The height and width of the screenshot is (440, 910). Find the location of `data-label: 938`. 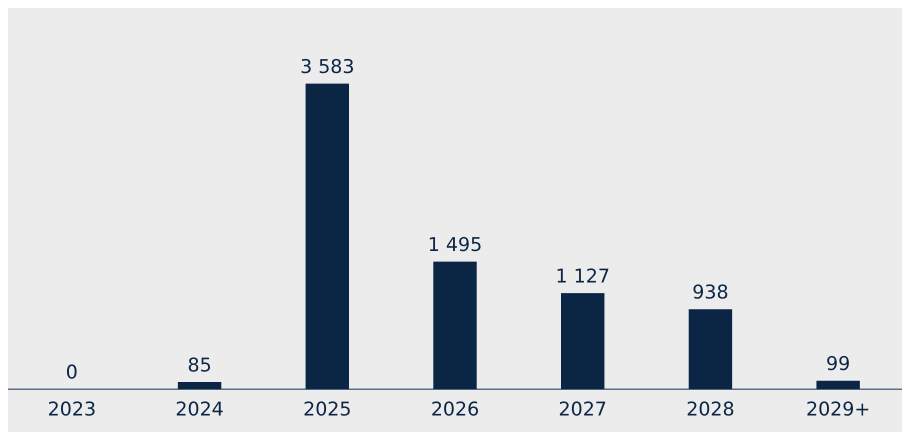

data-label: 938 is located at coordinates (710, 293).